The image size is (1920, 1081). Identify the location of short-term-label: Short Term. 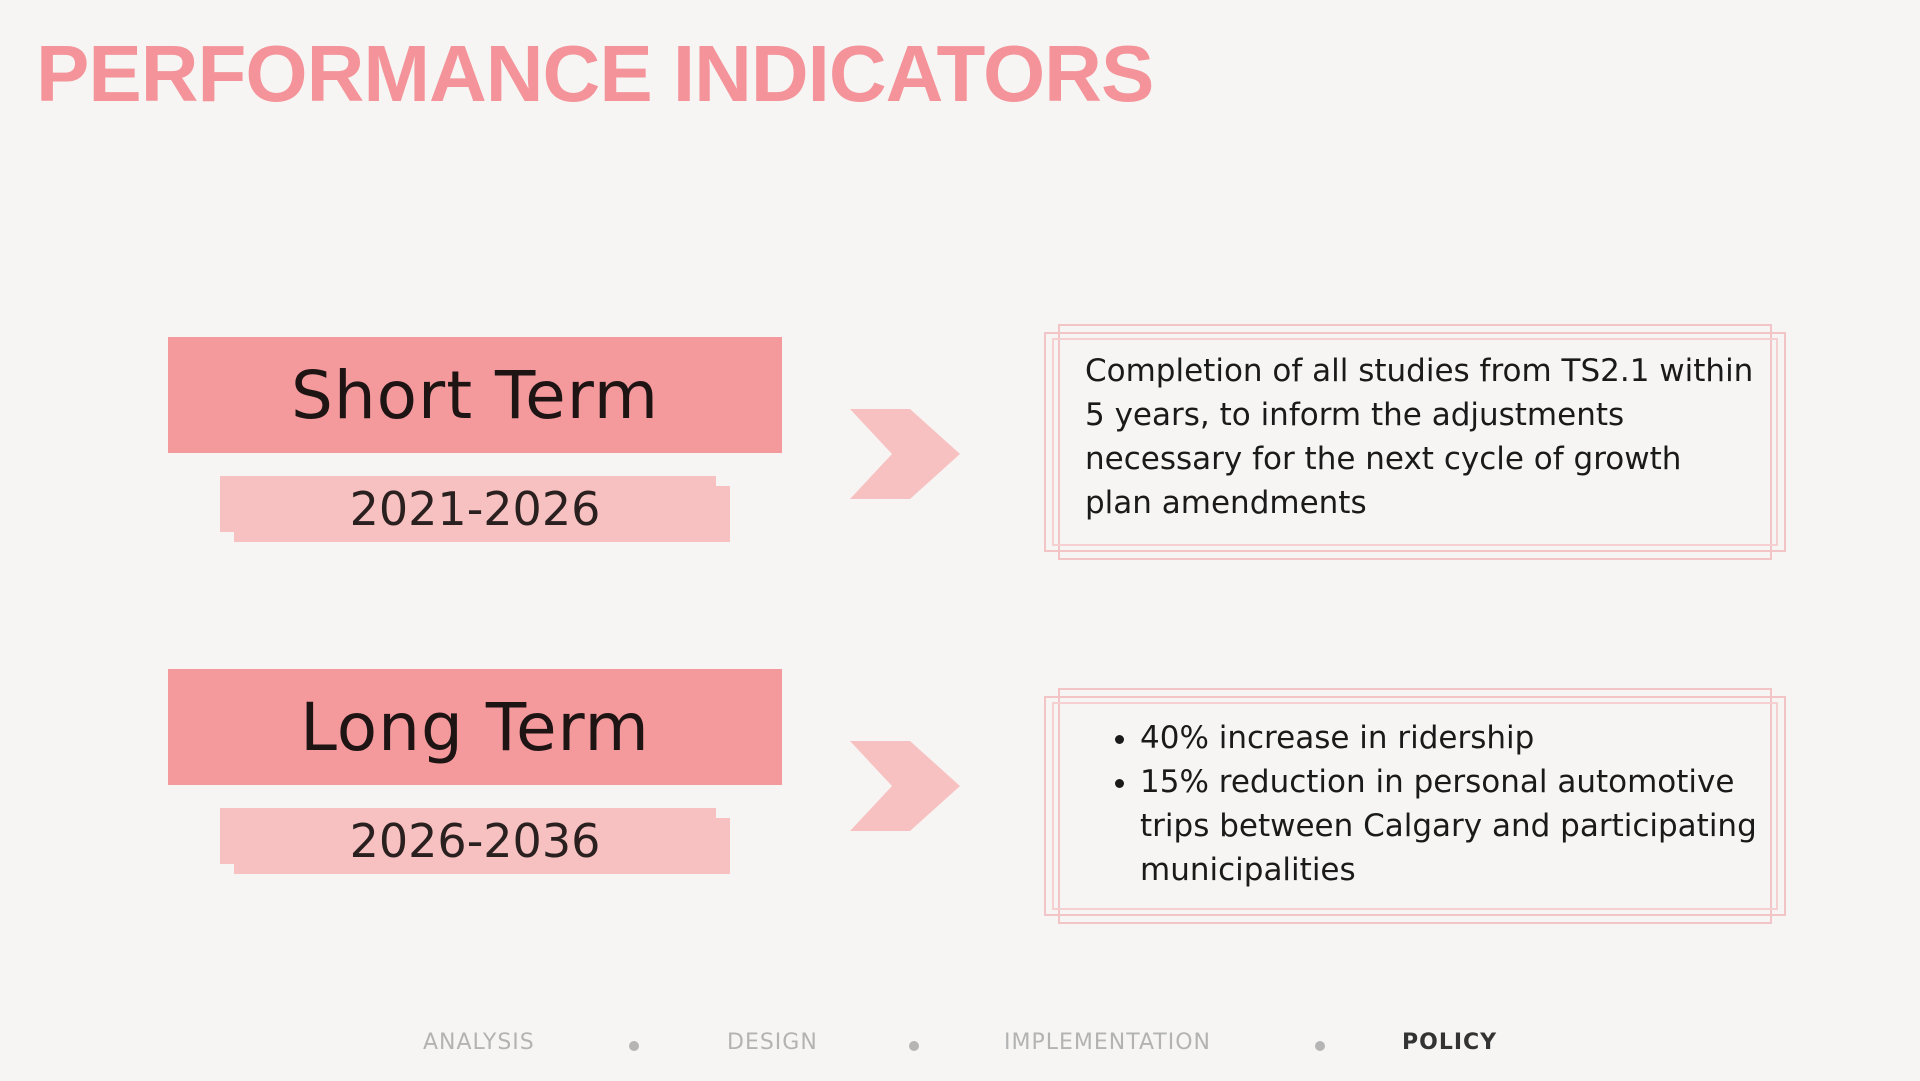
(475, 395).